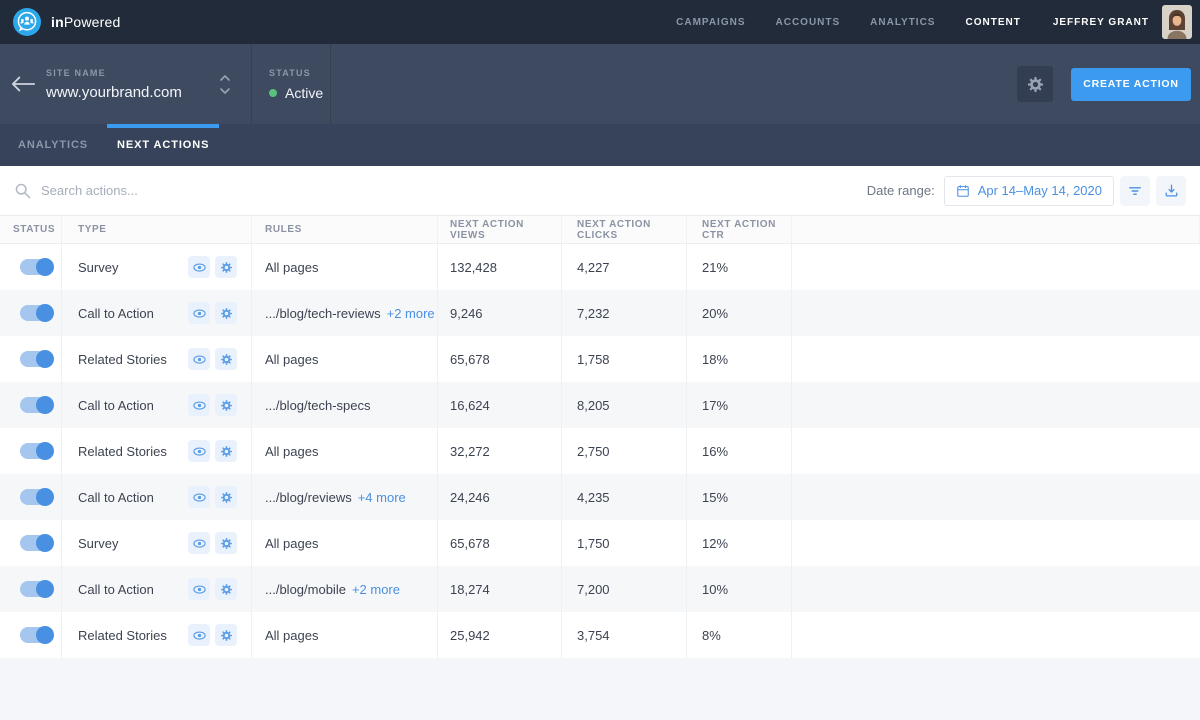 The image size is (1200, 720). Describe the element at coordinates (299, 93) in the screenshot. I see `status-value: Active` at that location.